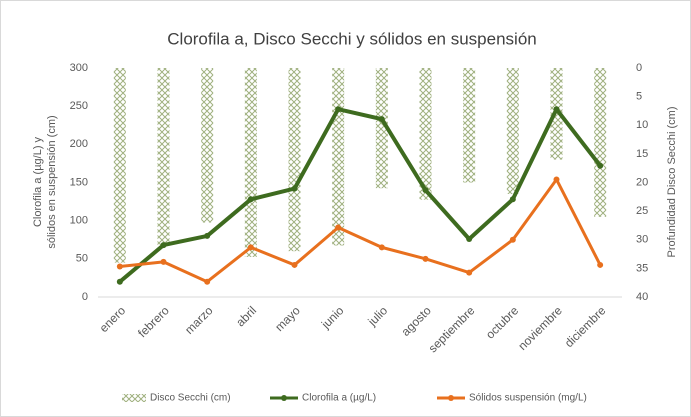  What do you see at coordinates (79, 106) in the screenshot?
I see `y-tick-label: 250` at bounding box center [79, 106].